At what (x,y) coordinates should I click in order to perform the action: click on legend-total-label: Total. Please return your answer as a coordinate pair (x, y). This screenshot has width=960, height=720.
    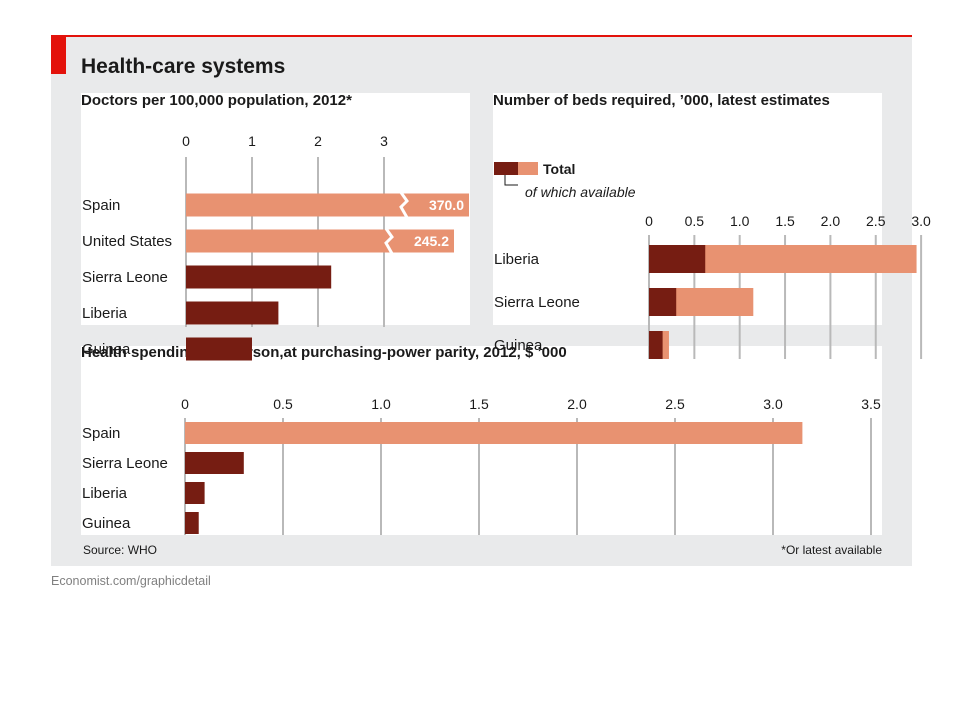
    Looking at the image, I should click on (559, 169).